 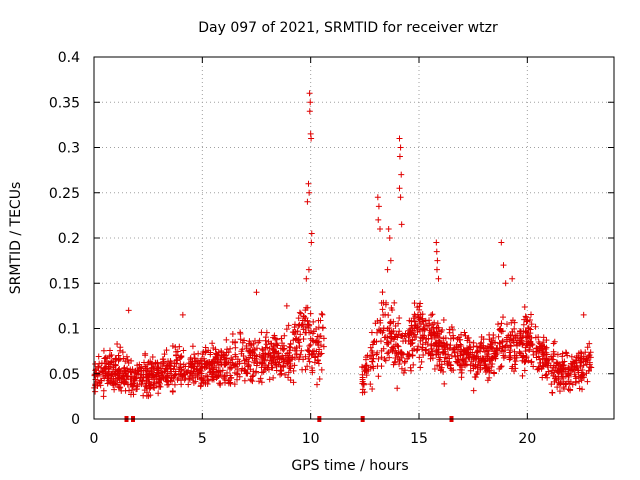 What do you see at coordinates (64, 194) in the screenshot?
I see `y-tick-label: 0.25` at bounding box center [64, 194].